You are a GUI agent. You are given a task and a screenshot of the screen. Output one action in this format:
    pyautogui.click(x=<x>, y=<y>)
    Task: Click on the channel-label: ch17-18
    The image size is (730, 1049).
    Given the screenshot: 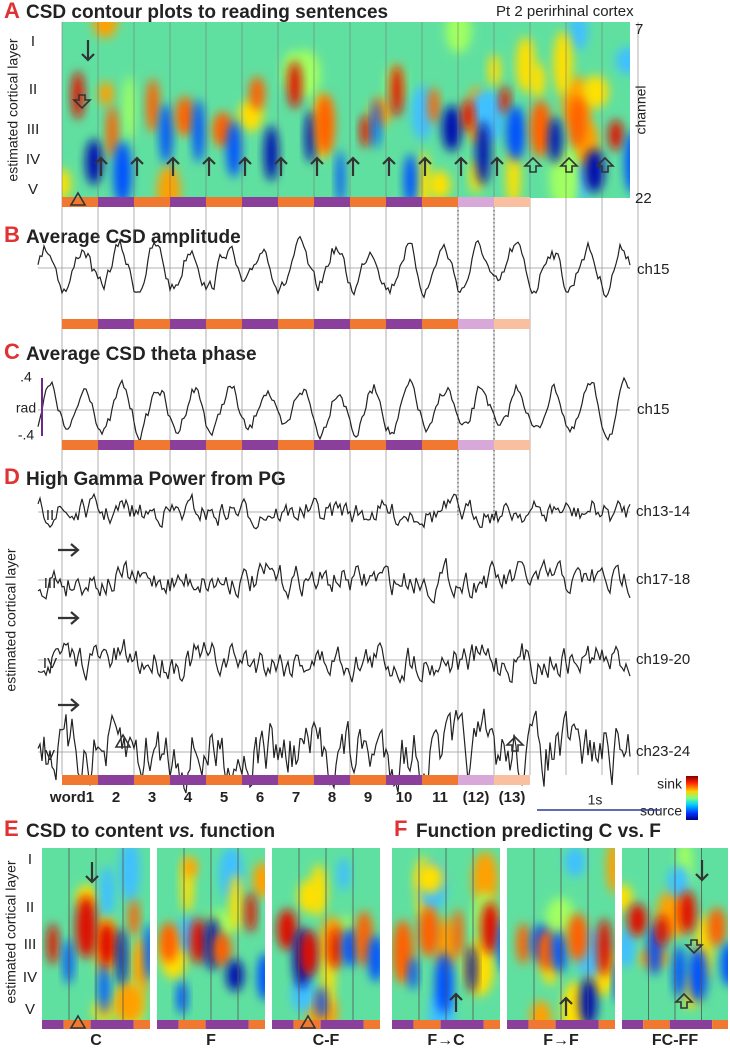 What is the action you would take?
    pyautogui.click(x=663, y=579)
    